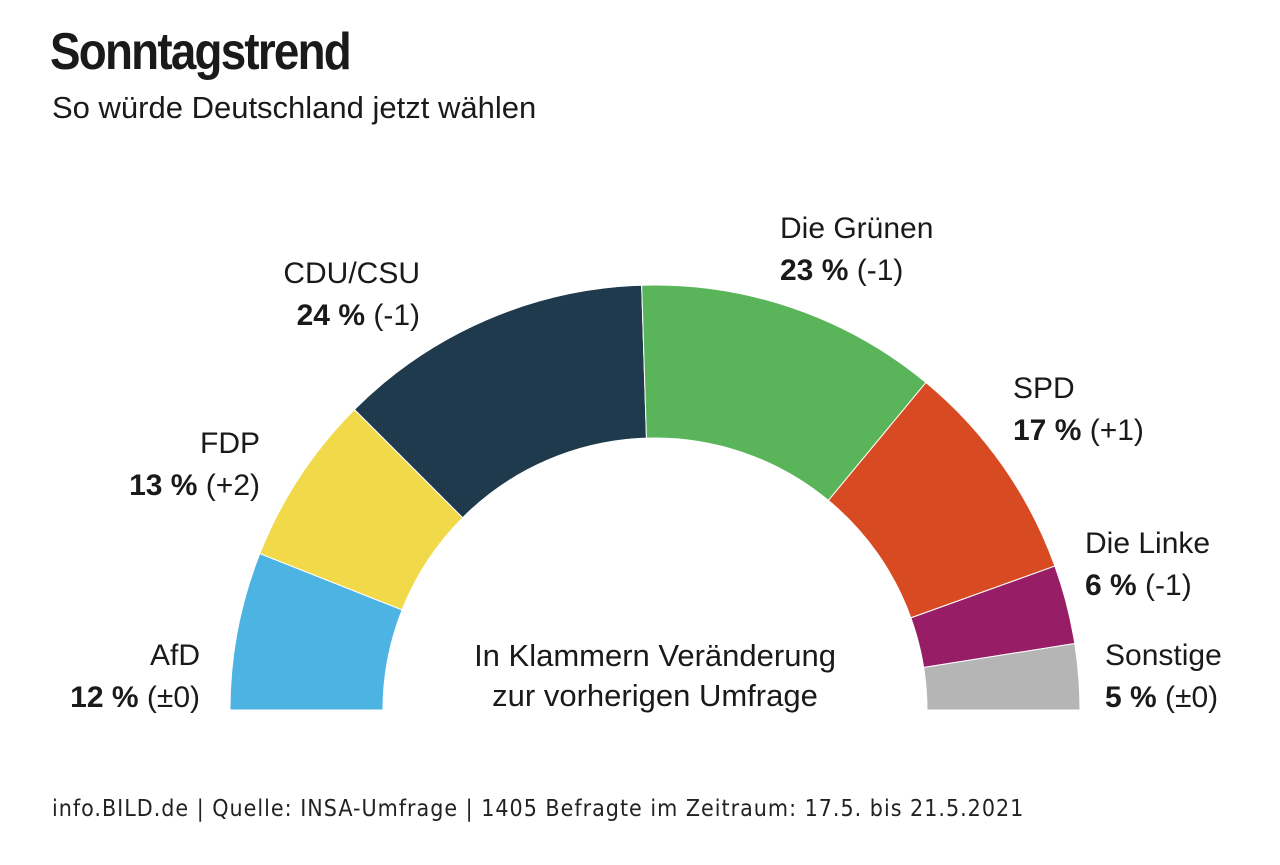 This screenshot has width=1280, height=865. Describe the element at coordinates (1163, 676) in the screenshot. I see `slice-label-sonstige: Sonstige 5 % (±0)` at that location.